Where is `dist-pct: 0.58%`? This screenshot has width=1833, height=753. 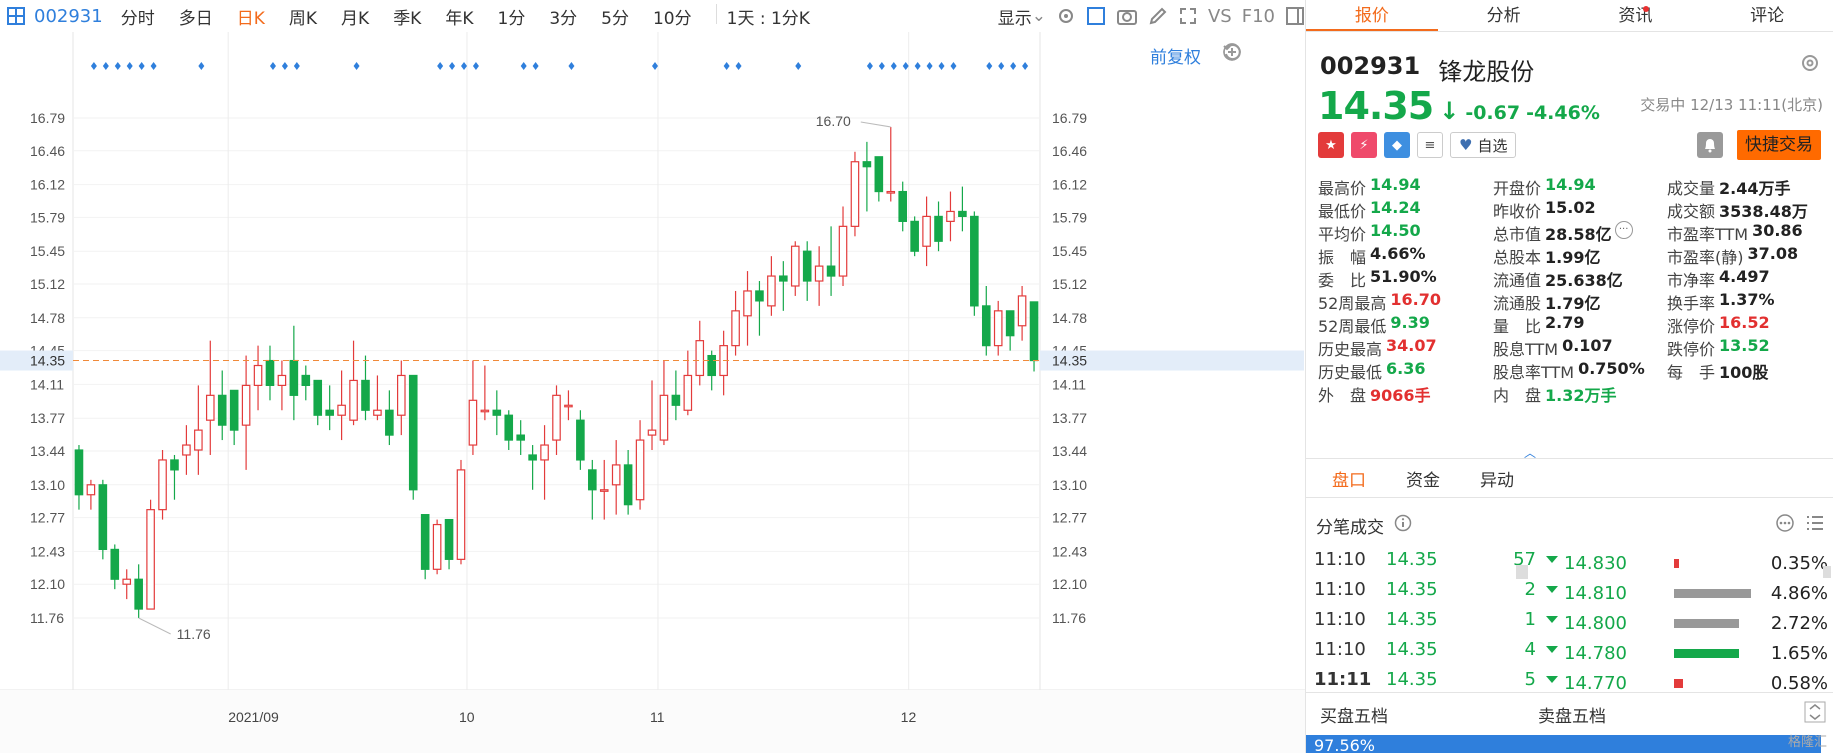 dist-pct: 0.58% is located at coordinates (1799, 683).